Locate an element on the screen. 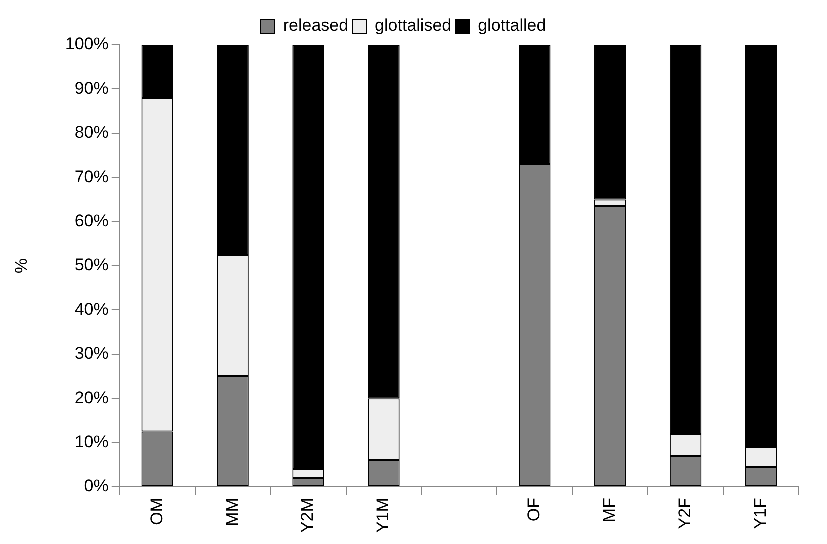 The width and height of the screenshot is (827, 544). y-tick-label: 40% is located at coordinates (91, 309).